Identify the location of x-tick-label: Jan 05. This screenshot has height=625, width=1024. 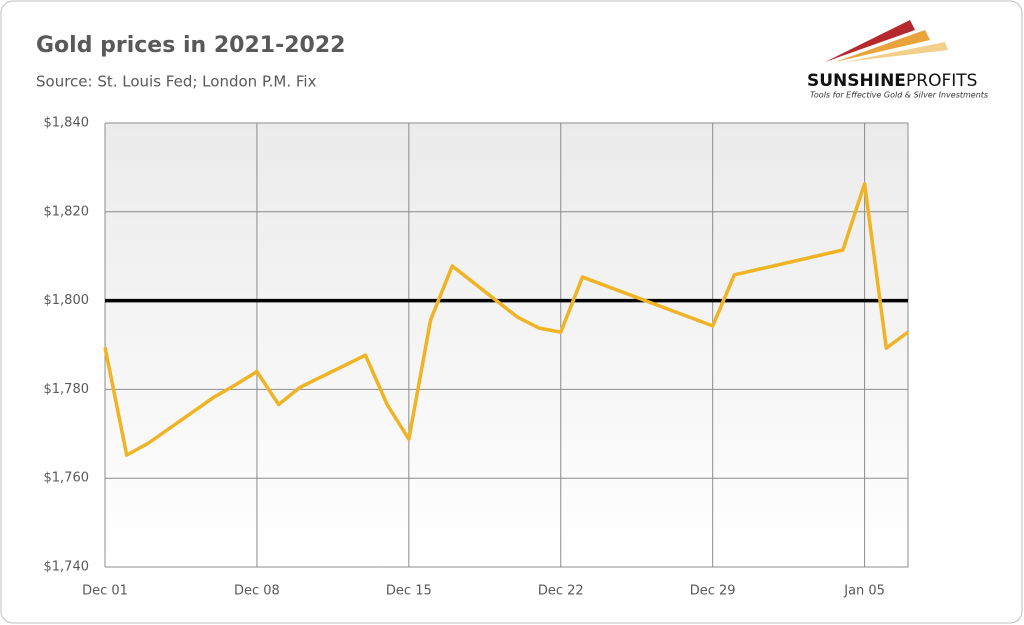
(864, 591).